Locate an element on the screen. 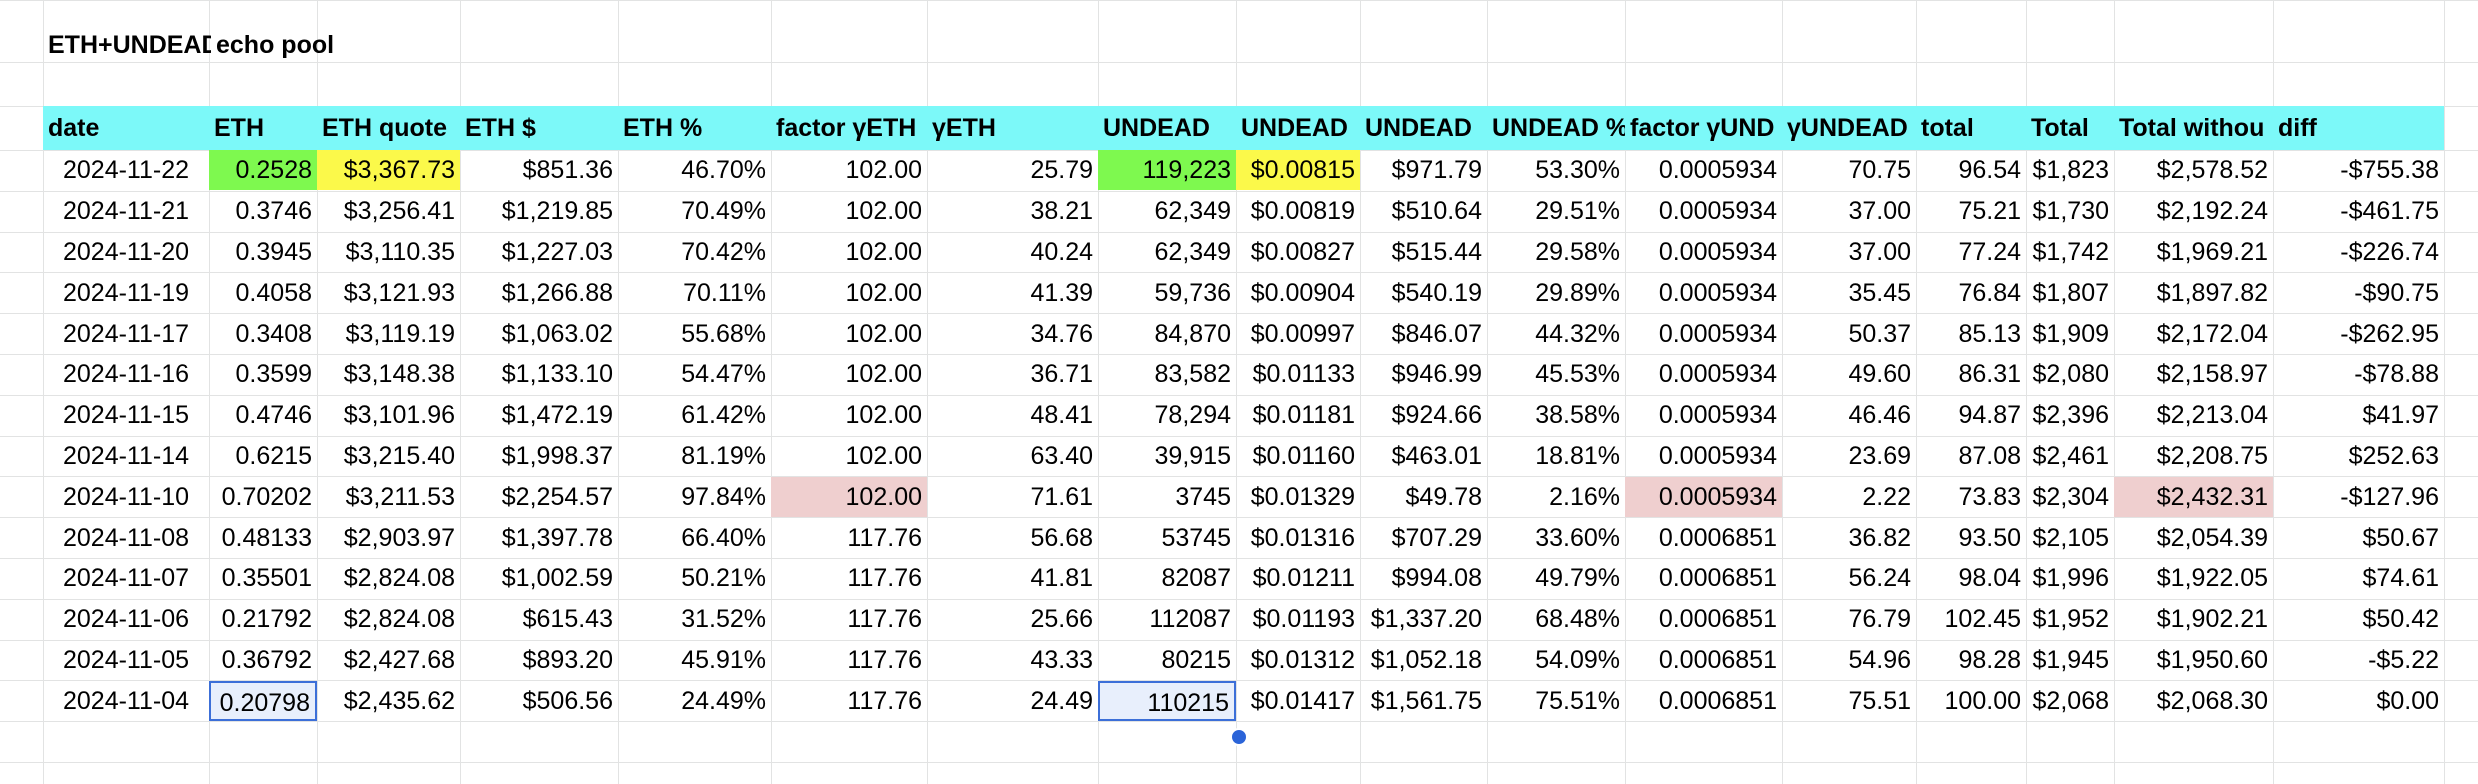  date-cell: 2024-11-22 is located at coordinates (126, 170).